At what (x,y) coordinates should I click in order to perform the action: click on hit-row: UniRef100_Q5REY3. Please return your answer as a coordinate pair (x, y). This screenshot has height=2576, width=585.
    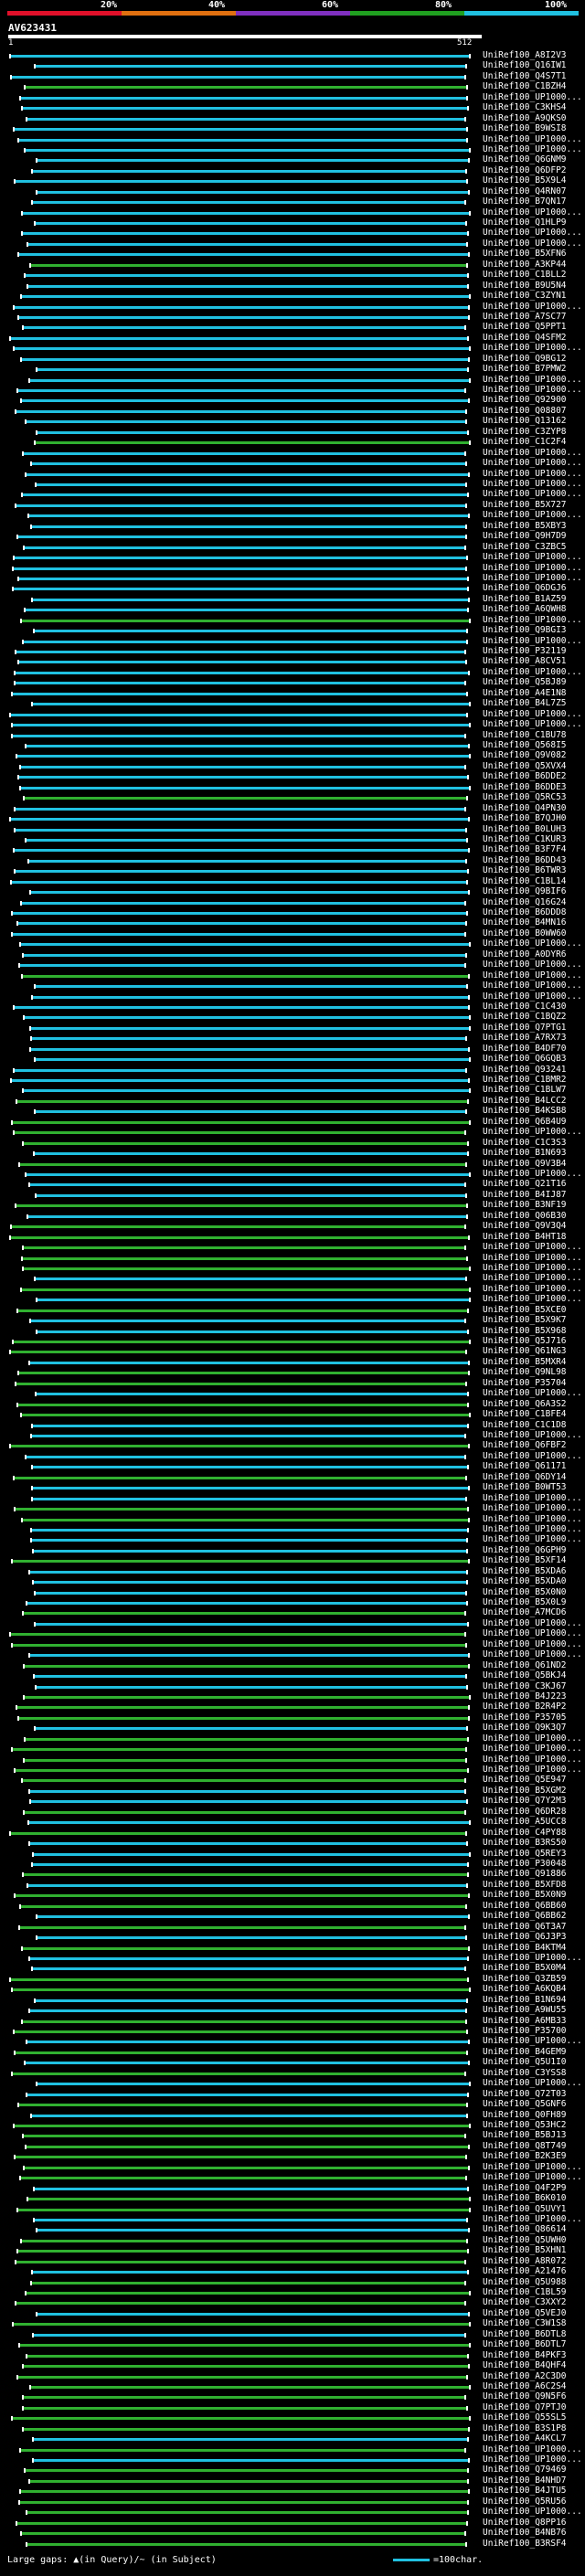
    Looking at the image, I should click on (293, 1853).